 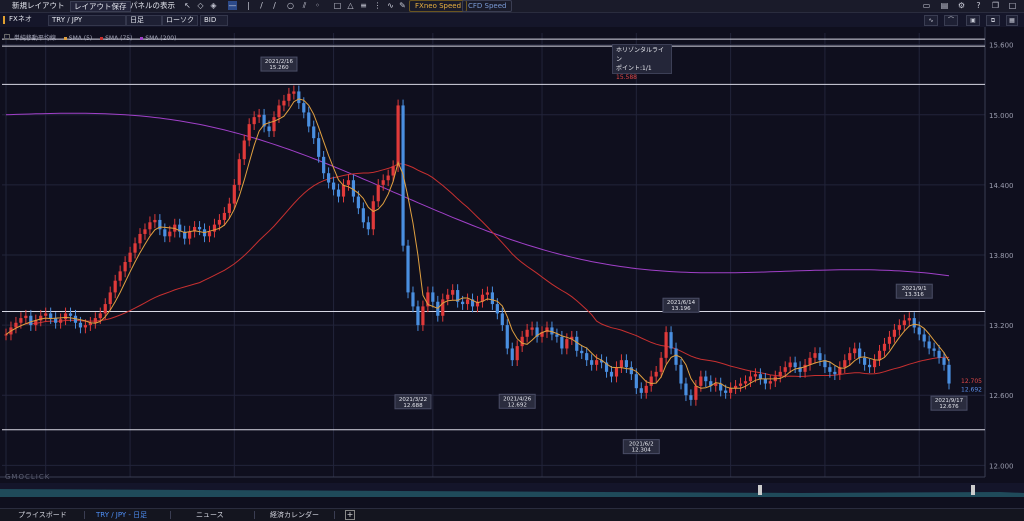 What do you see at coordinates (290, 5) in the screenshot?
I see `circle-icon: ○` at bounding box center [290, 5].